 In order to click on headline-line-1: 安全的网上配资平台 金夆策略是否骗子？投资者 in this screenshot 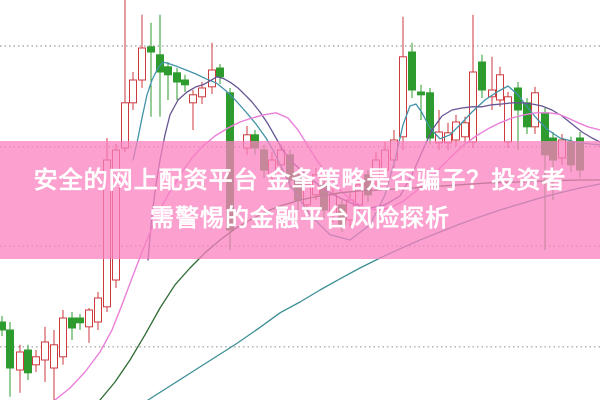, I will do `click(300, 180)`.